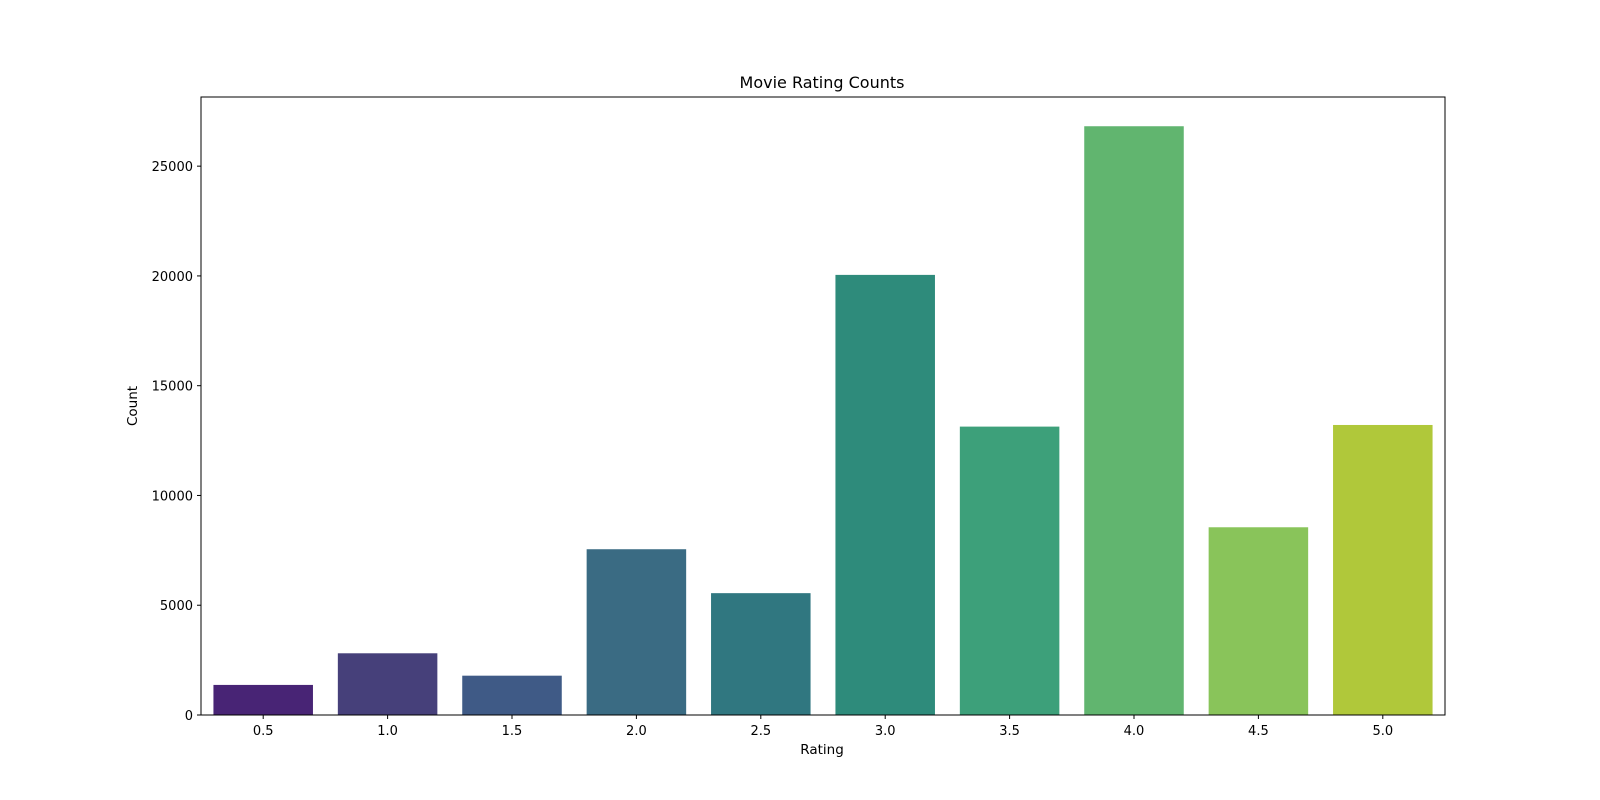  What do you see at coordinates (885, 494) in the screenshot?
I see `bar-3.0` at bounding box center [885, 494].